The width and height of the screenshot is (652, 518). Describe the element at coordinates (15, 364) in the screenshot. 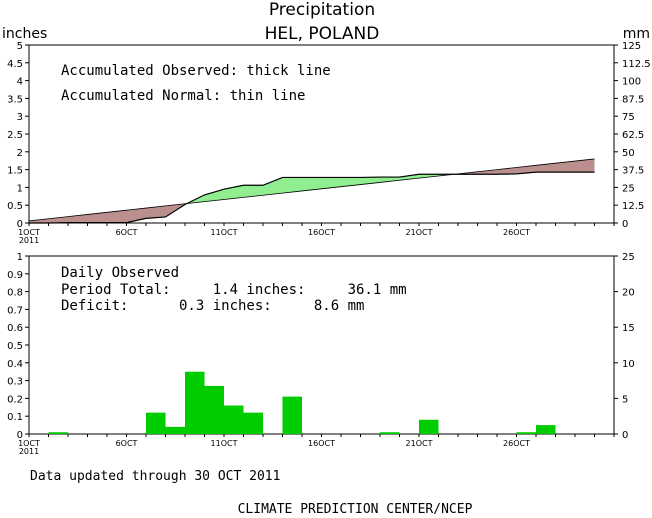

I see `y-tick-label: 0.4` at that location.